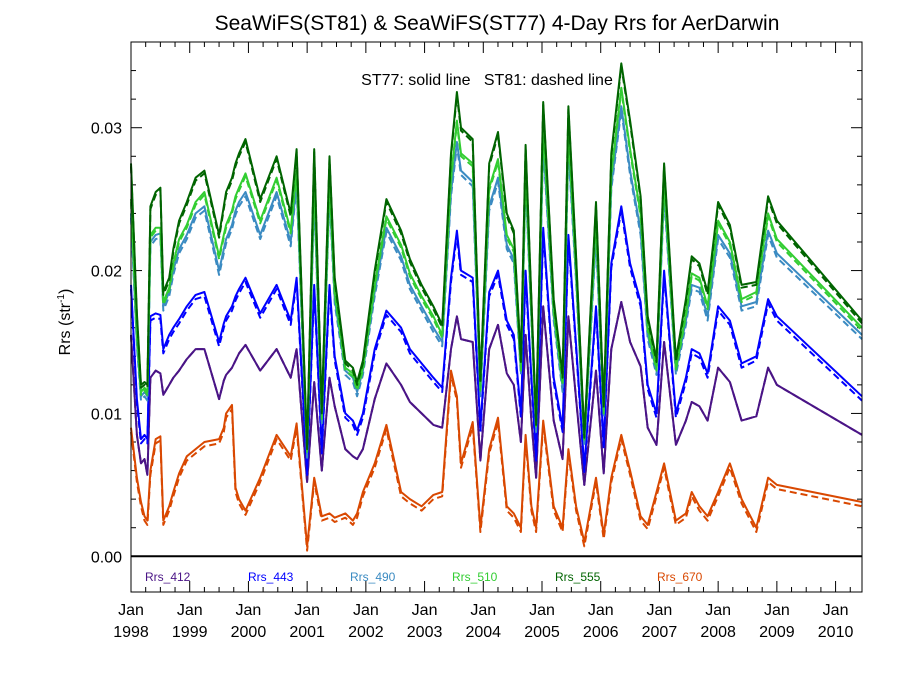  I want to click on x-tick-year-label: 2002, so click(366, 632).